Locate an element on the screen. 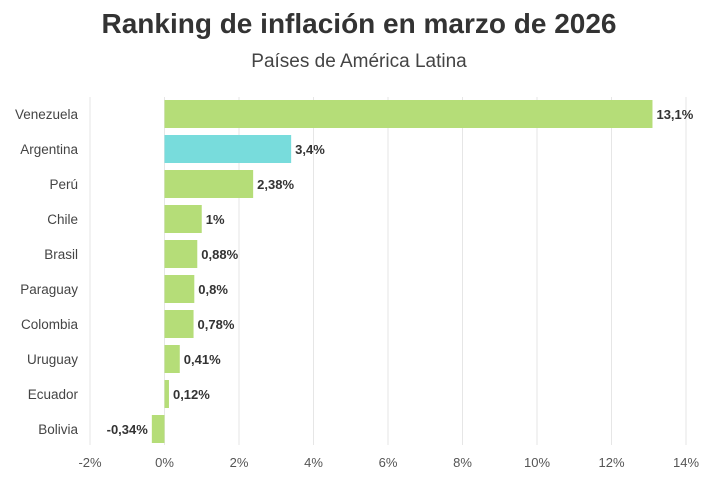 This screenshot has width=718, height=479. category-label: Argentina is located at coordinates (49, 149).